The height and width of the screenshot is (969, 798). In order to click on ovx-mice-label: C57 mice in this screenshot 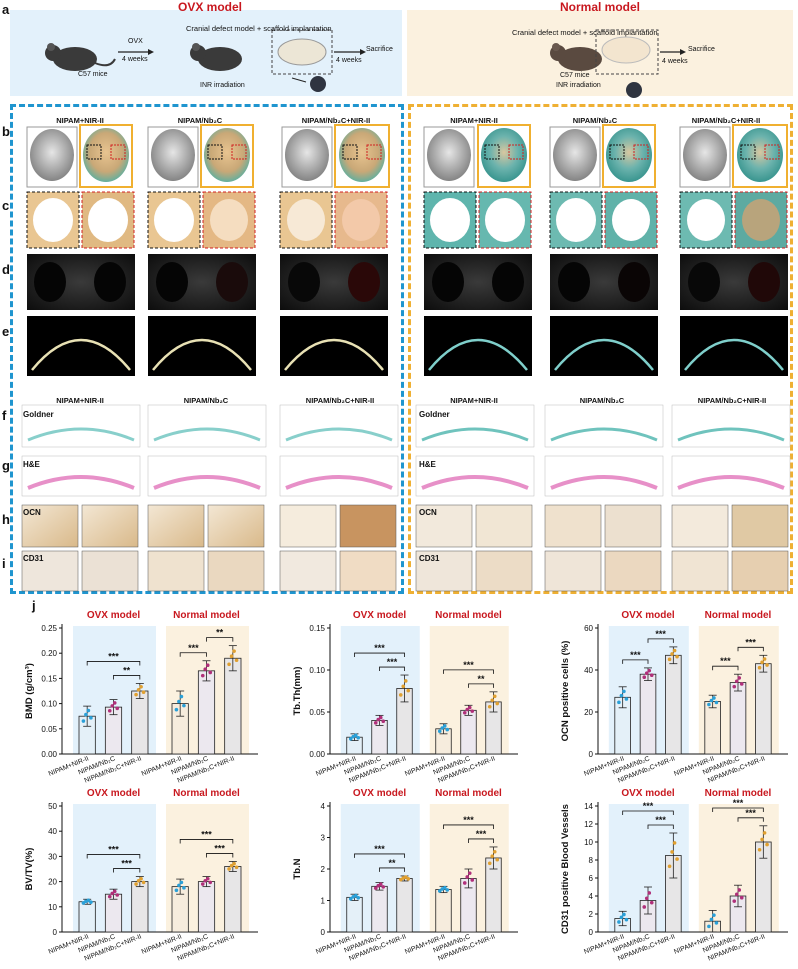, I will do `click(93, 74)`.